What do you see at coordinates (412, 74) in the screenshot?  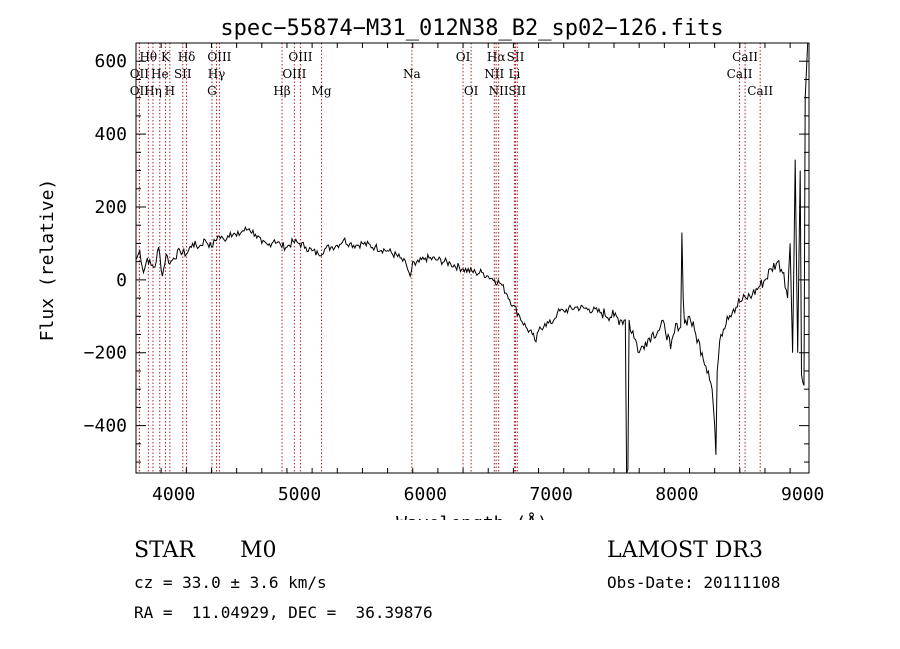 I see `line-marker-label: Na` at bounding box center [412, 74].